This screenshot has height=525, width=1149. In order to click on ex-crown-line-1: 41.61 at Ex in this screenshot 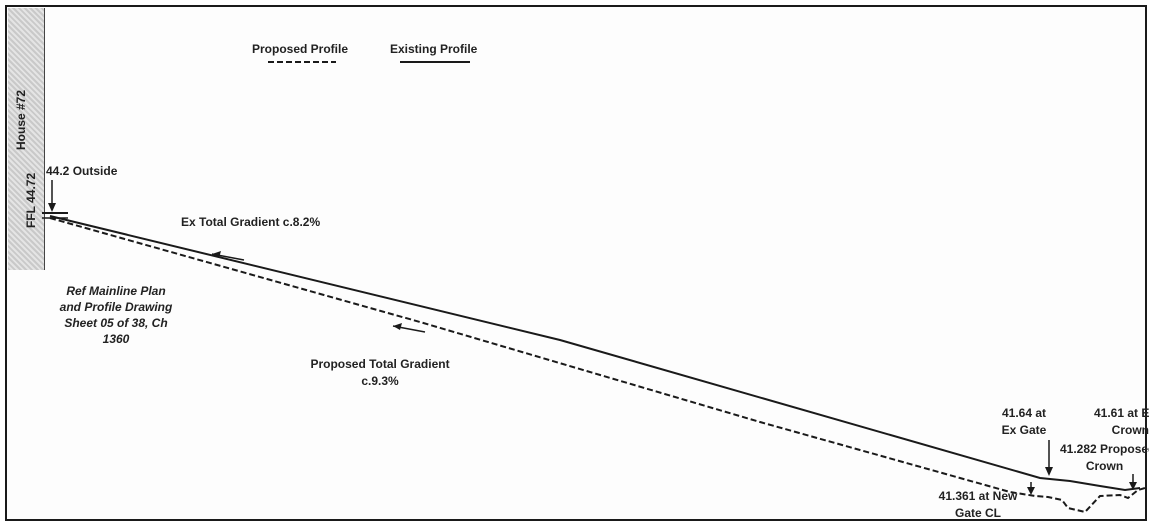, I will do `click(1121, 413)`.